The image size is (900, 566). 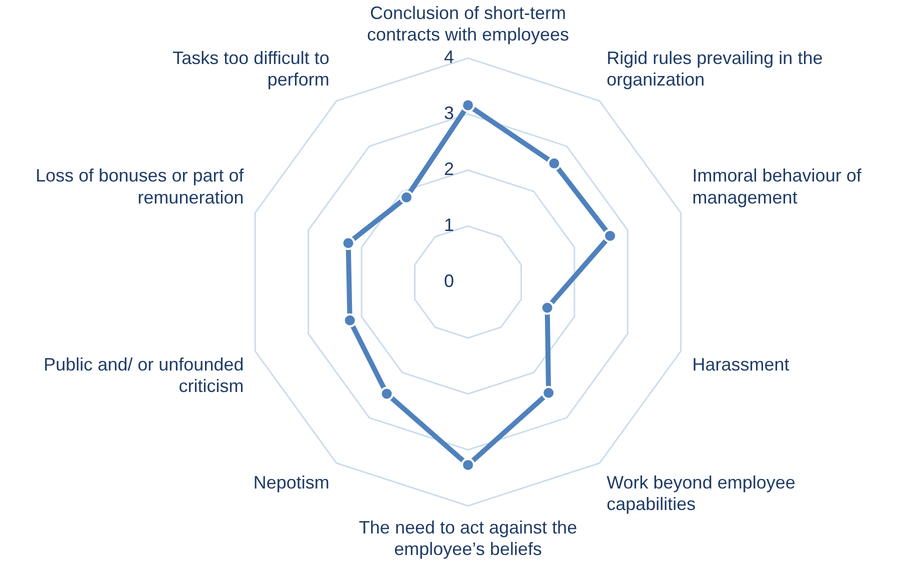 I want to click on y-tick-label: 1, so click(x=449, y=225).